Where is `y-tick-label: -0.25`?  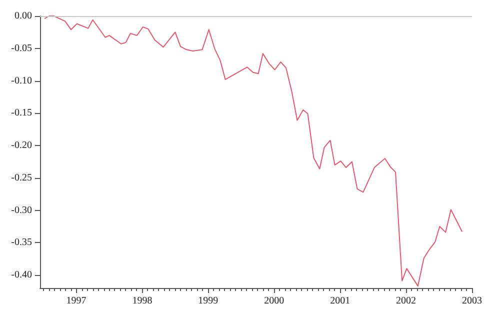 y-tick-label: -0.25 is located at coordinates (21, 178).